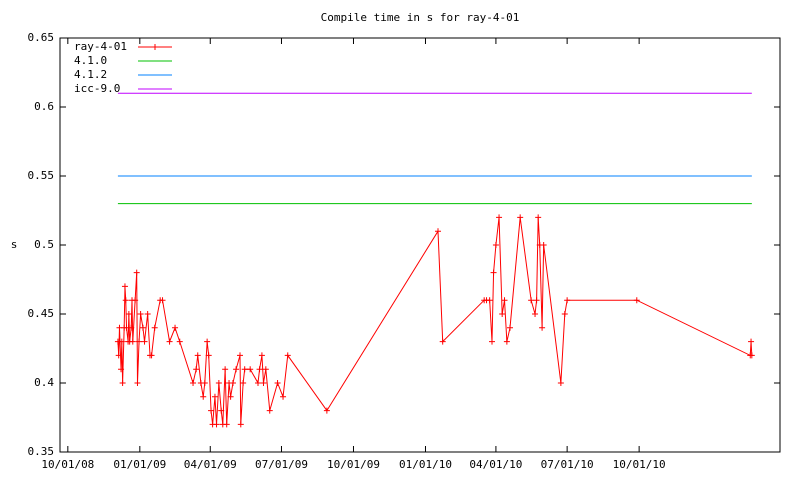 Image resolution: width=800 pixels, height=480 pixels. Describe the element at coordinates (44, 244) in the screenshot. I see `y-tick-label: 0.5` at that location.